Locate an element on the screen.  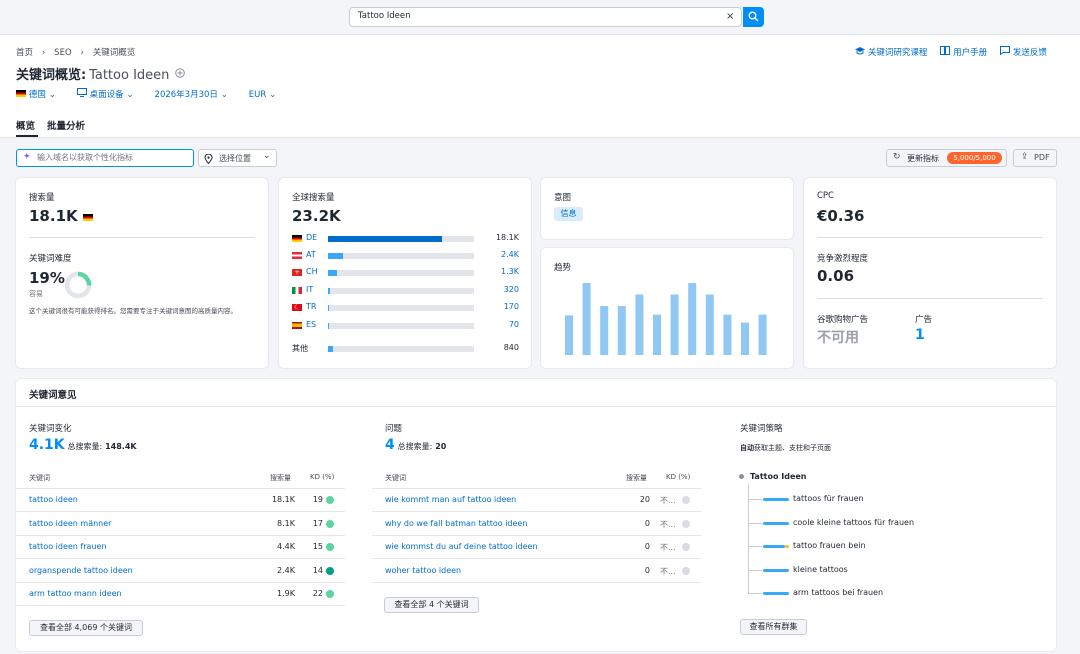
clear-icon: × is located at coordinates (730, 16).